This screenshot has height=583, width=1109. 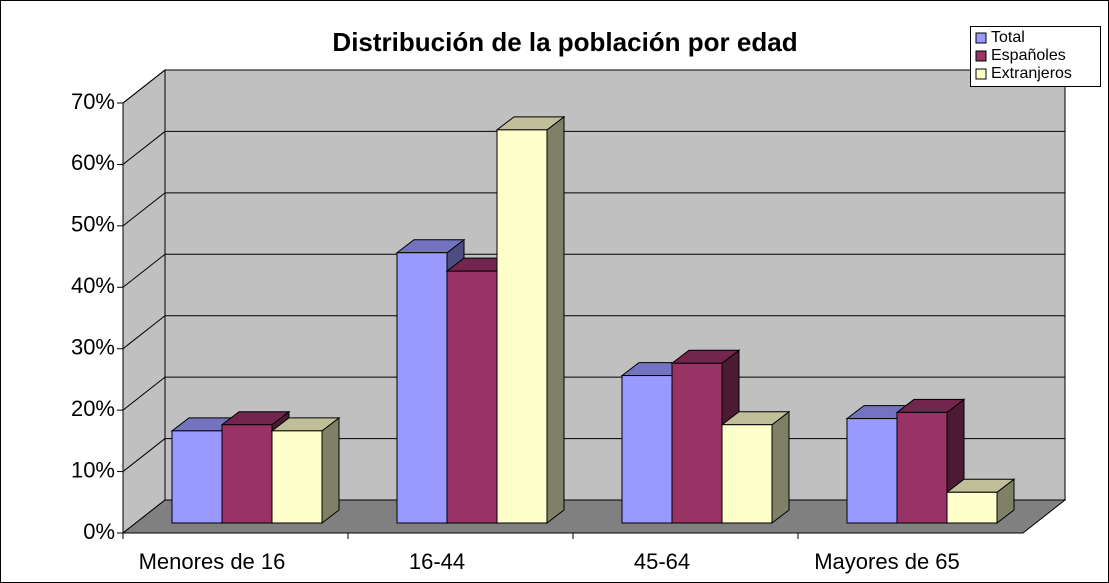 I want to click on x-tick-label: 16-44, so click(x=437, y=561).